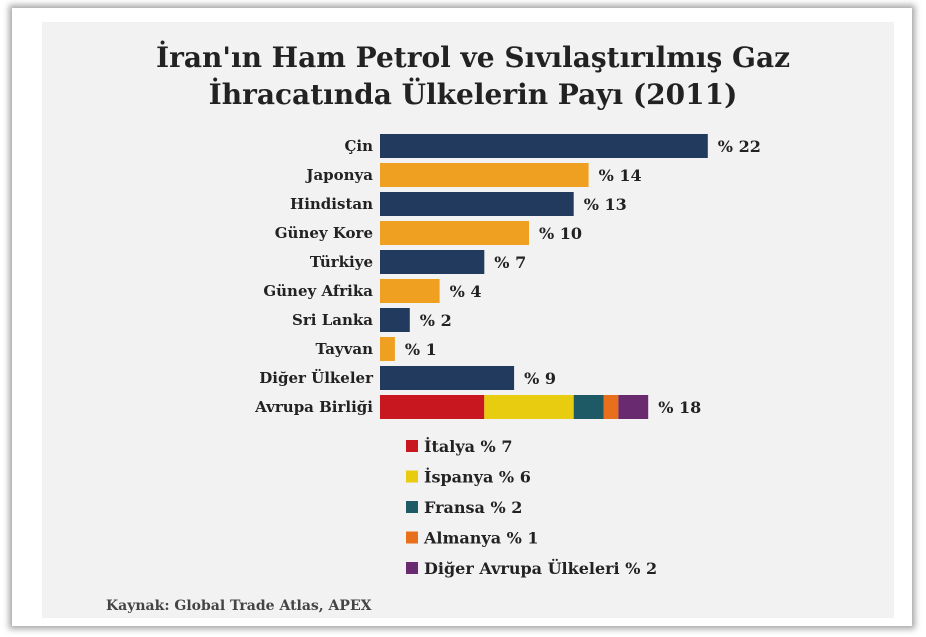  I want to click on bar-segment-diger-avrupa-ulkeleri, so click(633, 407).